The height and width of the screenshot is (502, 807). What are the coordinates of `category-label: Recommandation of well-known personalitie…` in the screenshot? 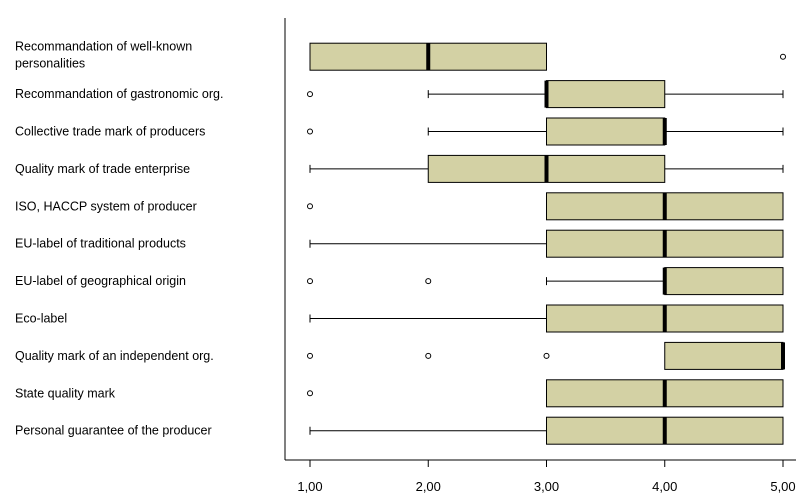 It's located at (103, 55).